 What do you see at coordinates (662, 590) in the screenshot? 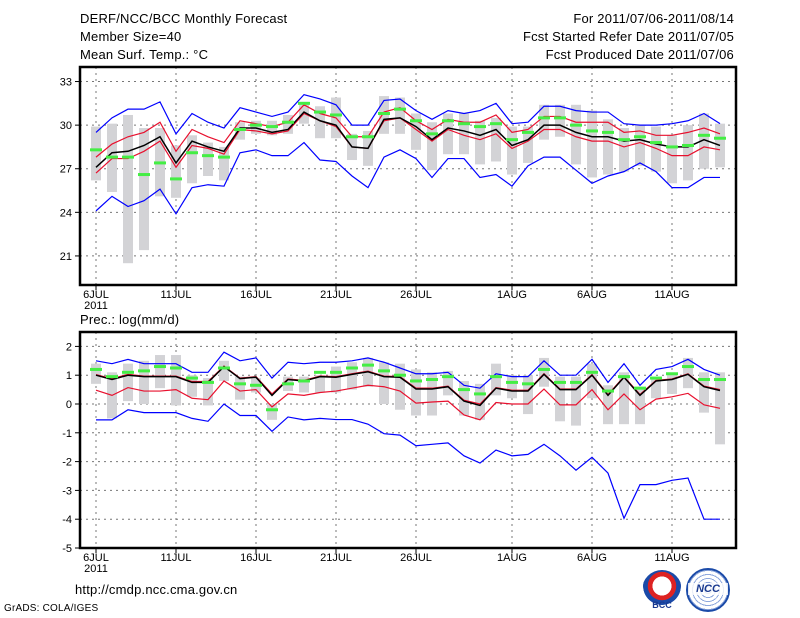
I see `bcc-logo: BCC` at bounding box center [662, 590].